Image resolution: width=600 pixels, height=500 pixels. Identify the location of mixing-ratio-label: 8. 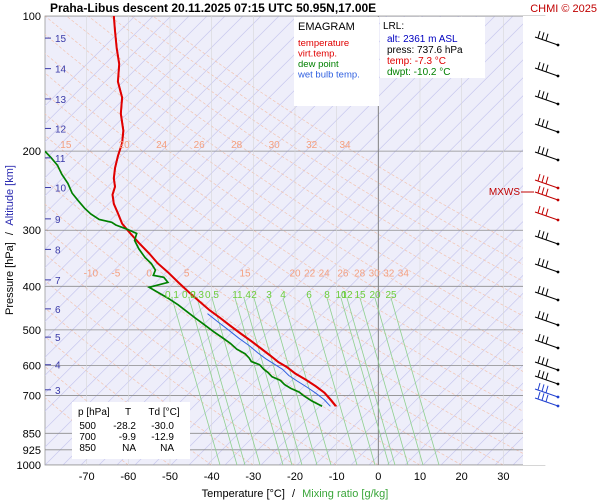
(327, 295).